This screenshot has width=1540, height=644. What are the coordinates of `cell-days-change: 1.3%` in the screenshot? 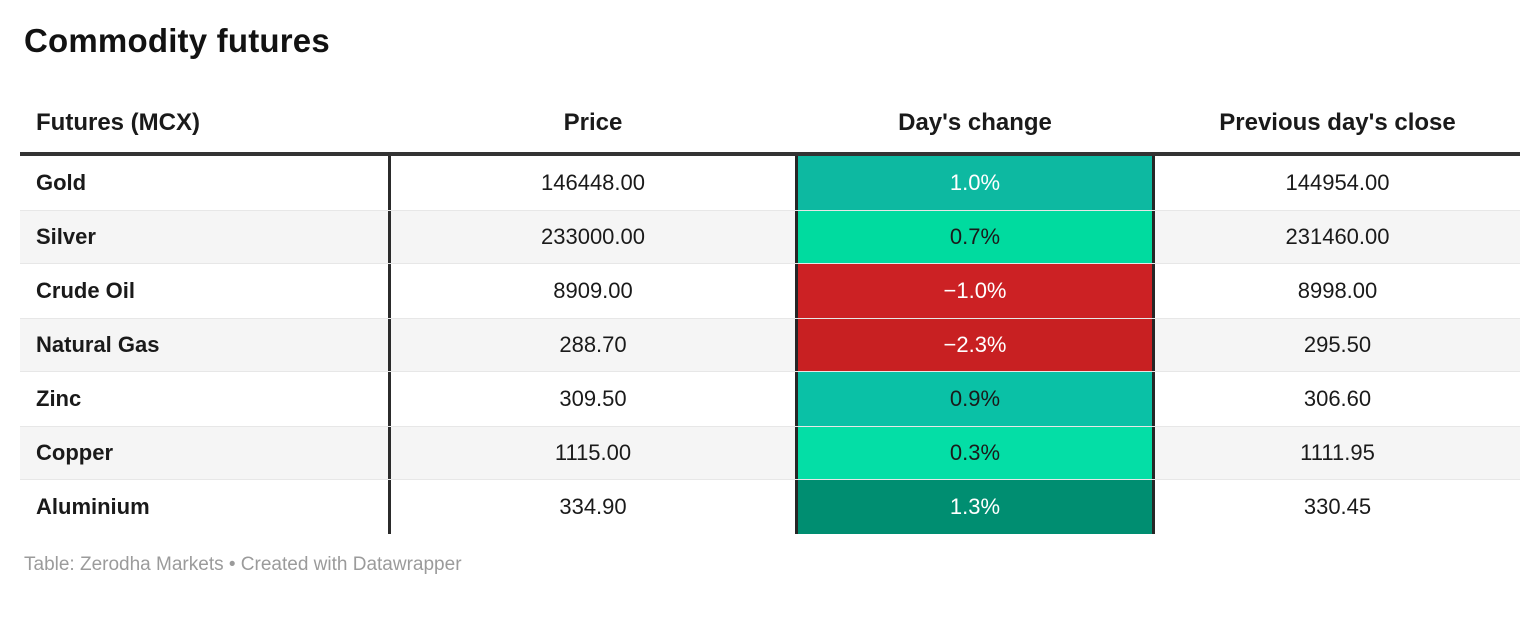 It's located at (975, 507).